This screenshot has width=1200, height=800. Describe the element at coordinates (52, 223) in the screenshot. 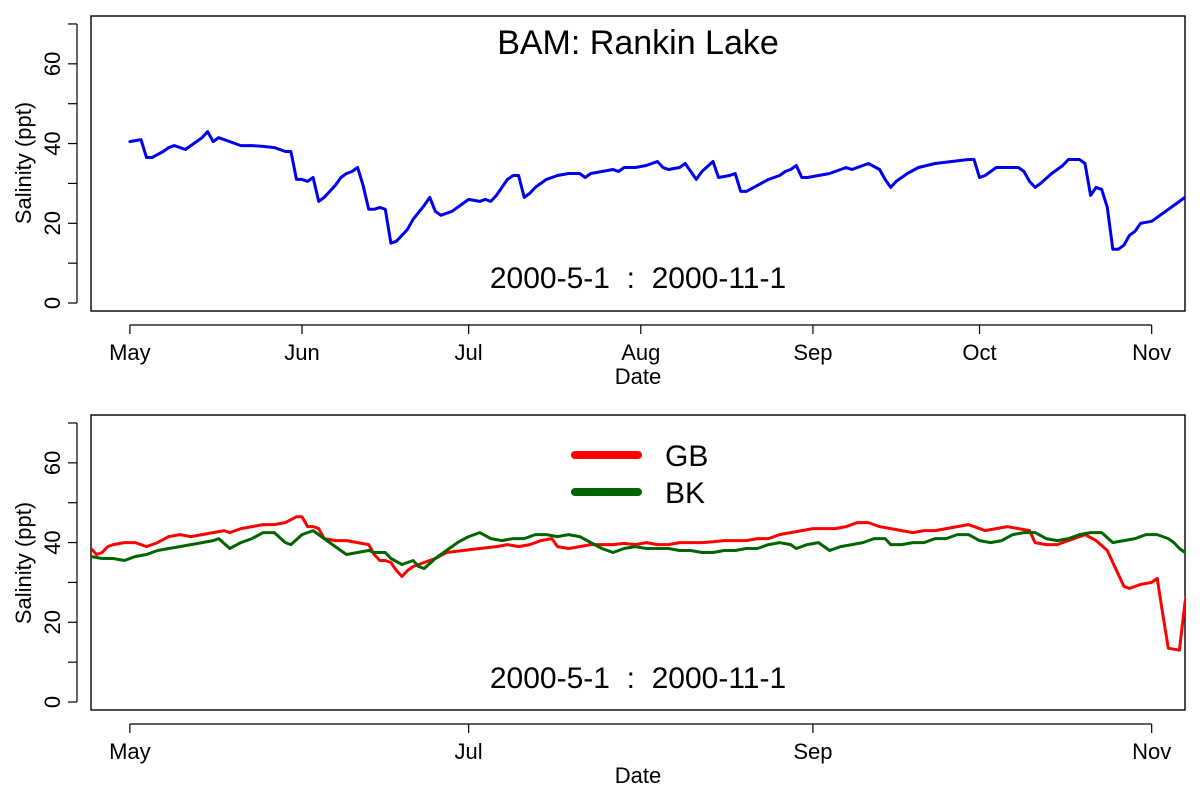

I see `top-y-tick-label: 20` at that location.